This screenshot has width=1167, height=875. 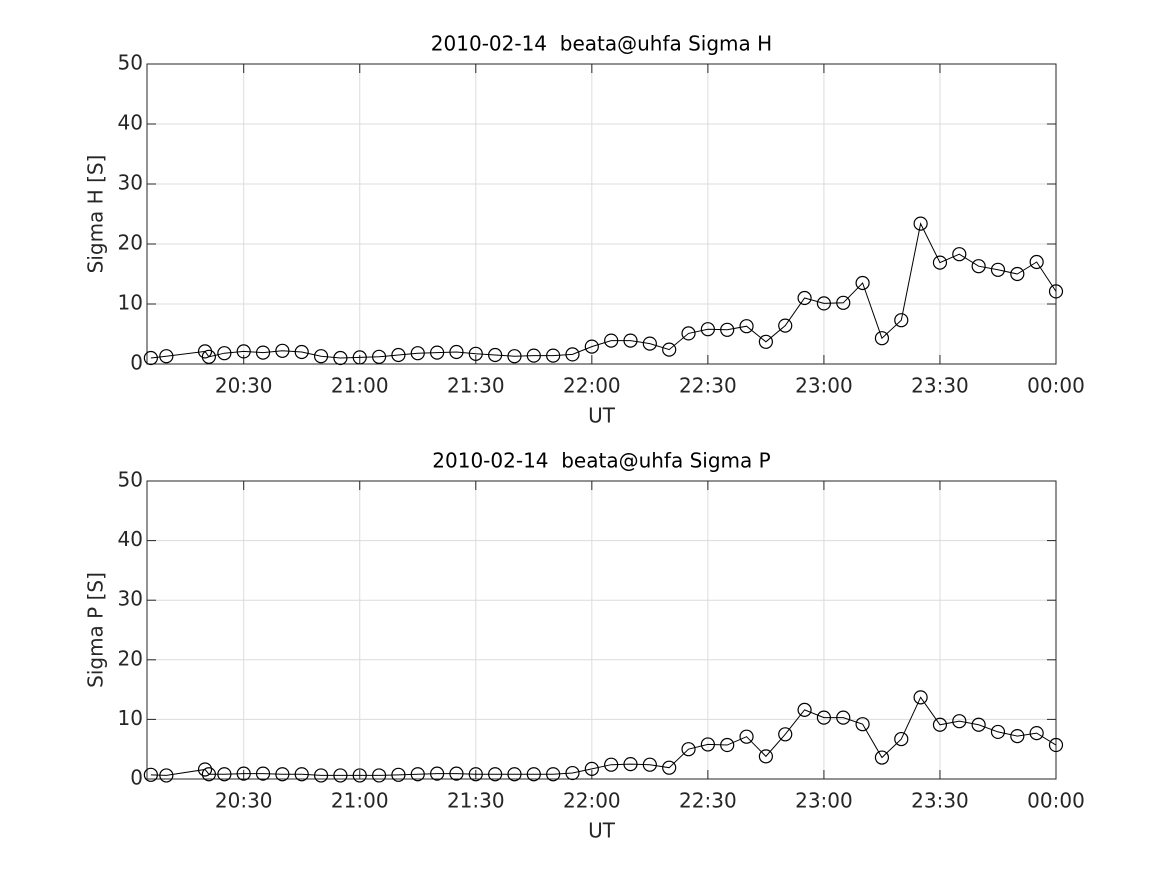 What do you see at coordinates (601, 461) in the screenshot?
I see `chart-title: 2010-02-14 beata@uhfa Sigma P` at bounding box center [601, 461].